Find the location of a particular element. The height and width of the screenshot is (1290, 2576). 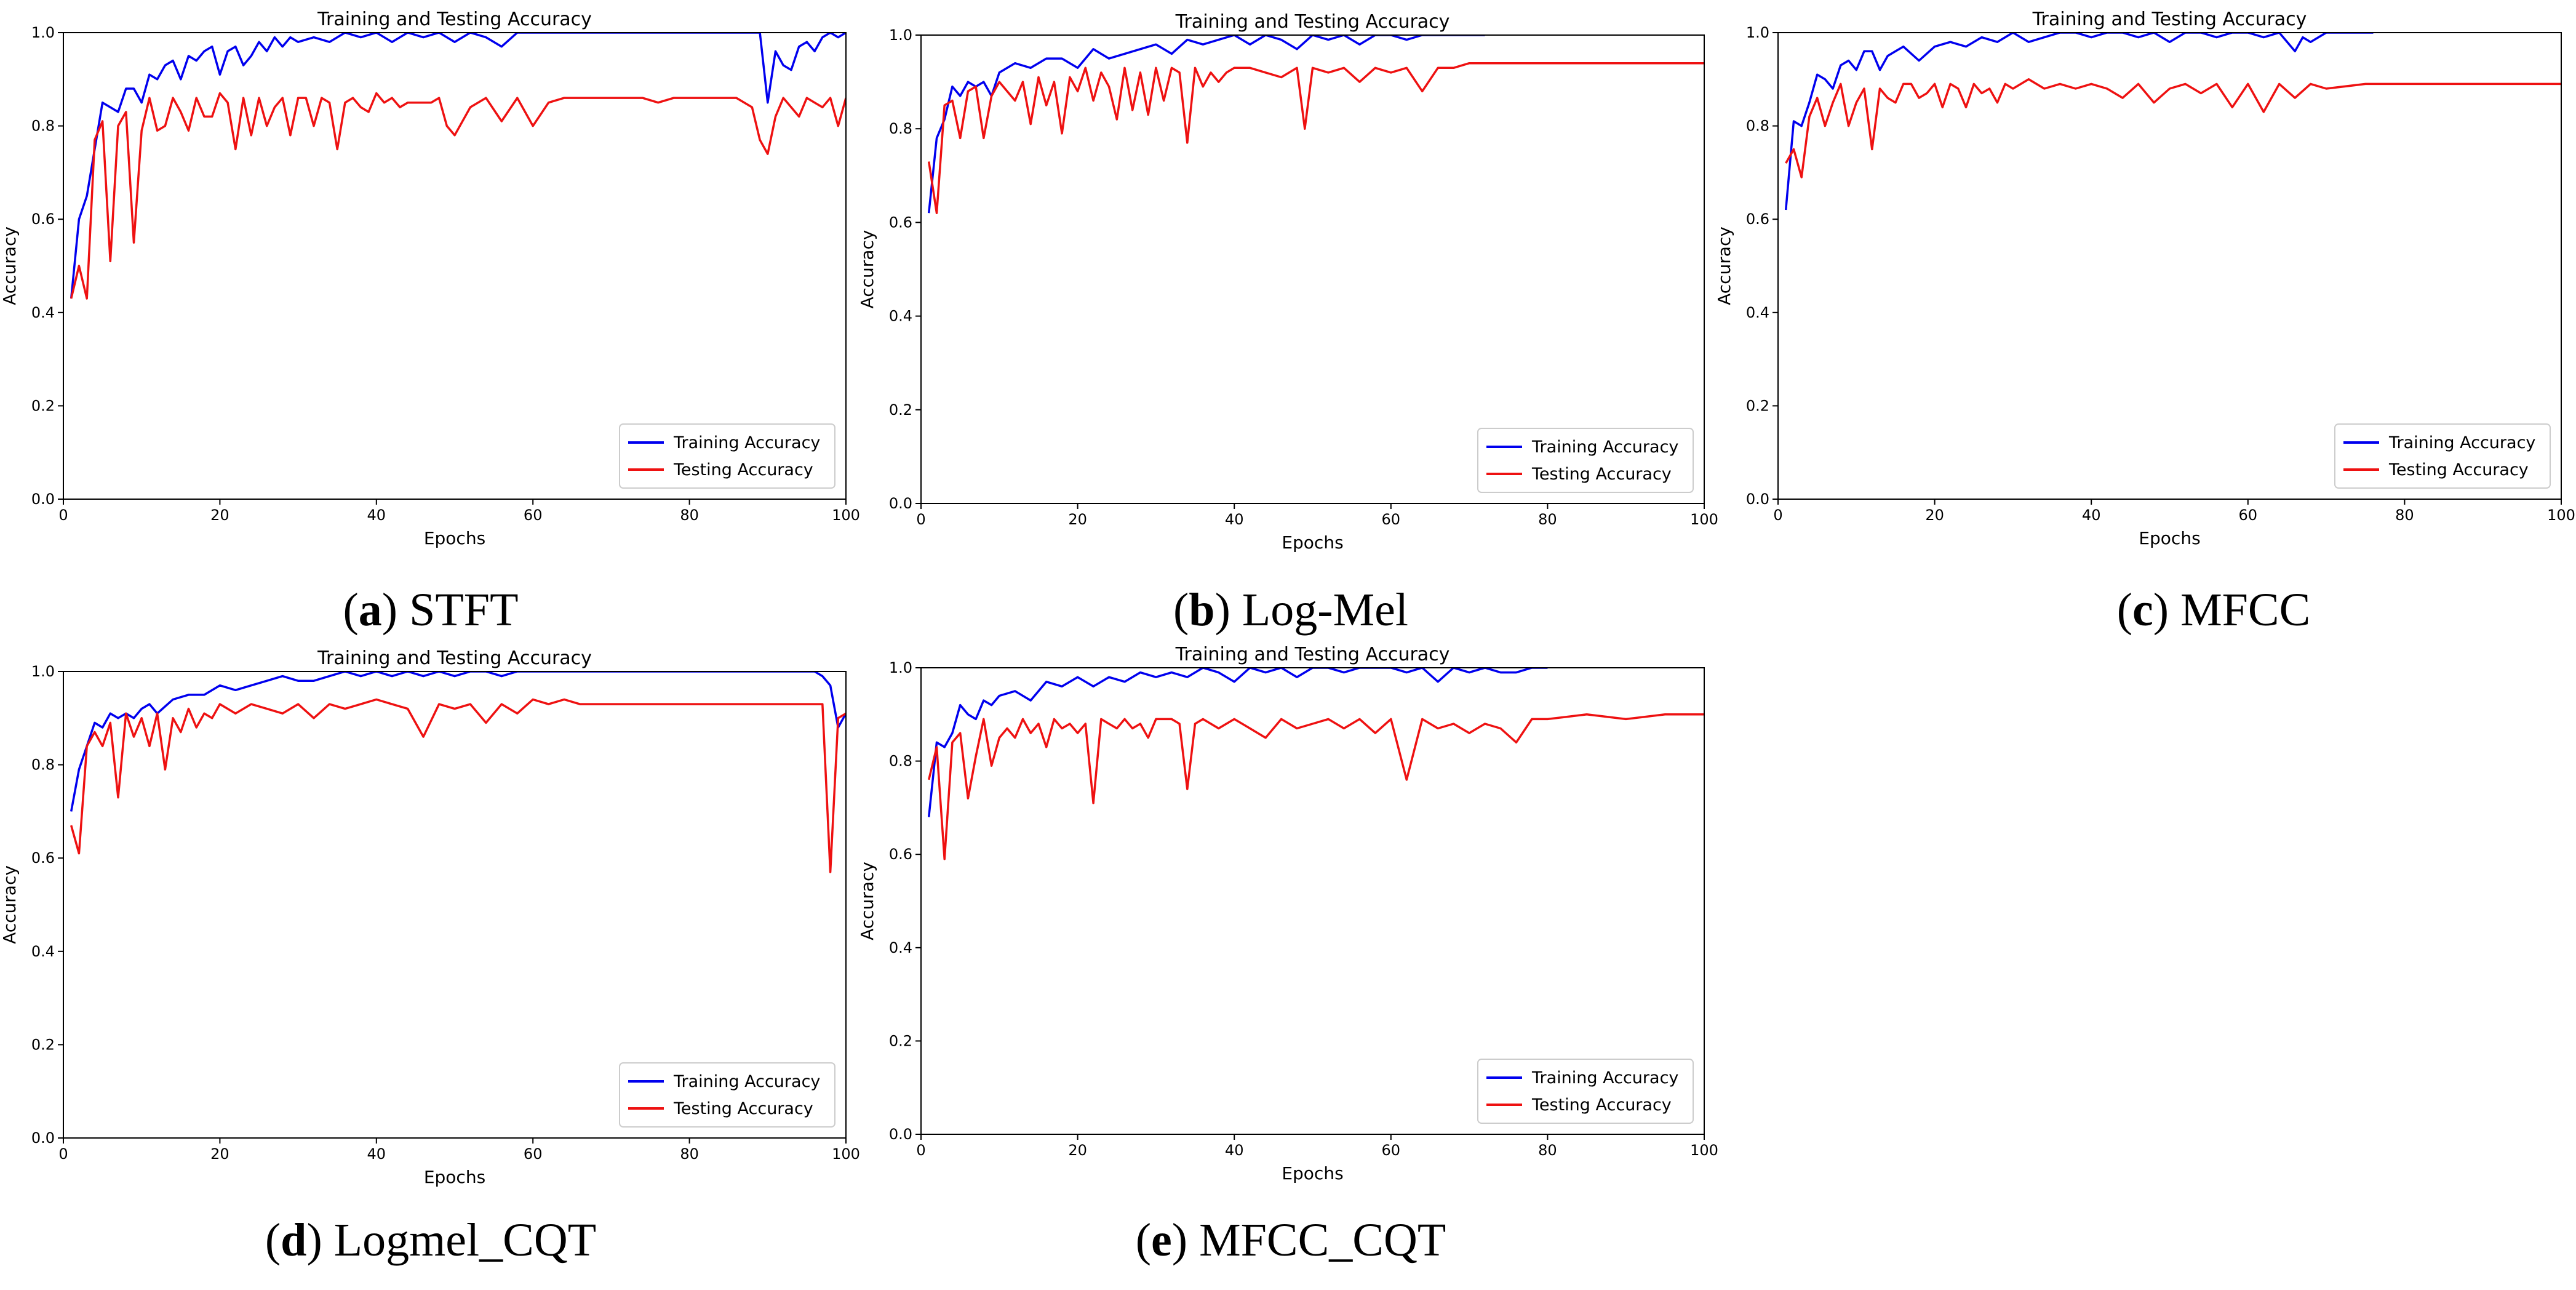

caption-name: MFCC is located at coordinates (2245, 610).